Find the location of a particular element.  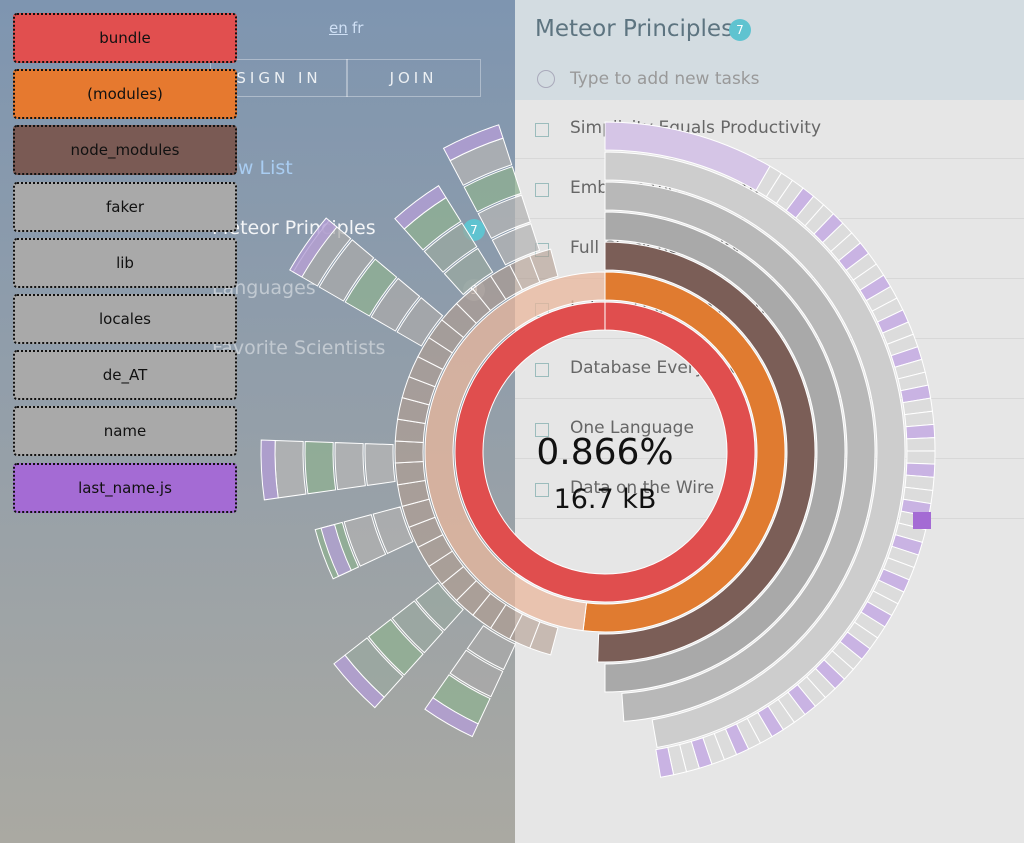

title-count: 7 is located at coordinates (740, 30).